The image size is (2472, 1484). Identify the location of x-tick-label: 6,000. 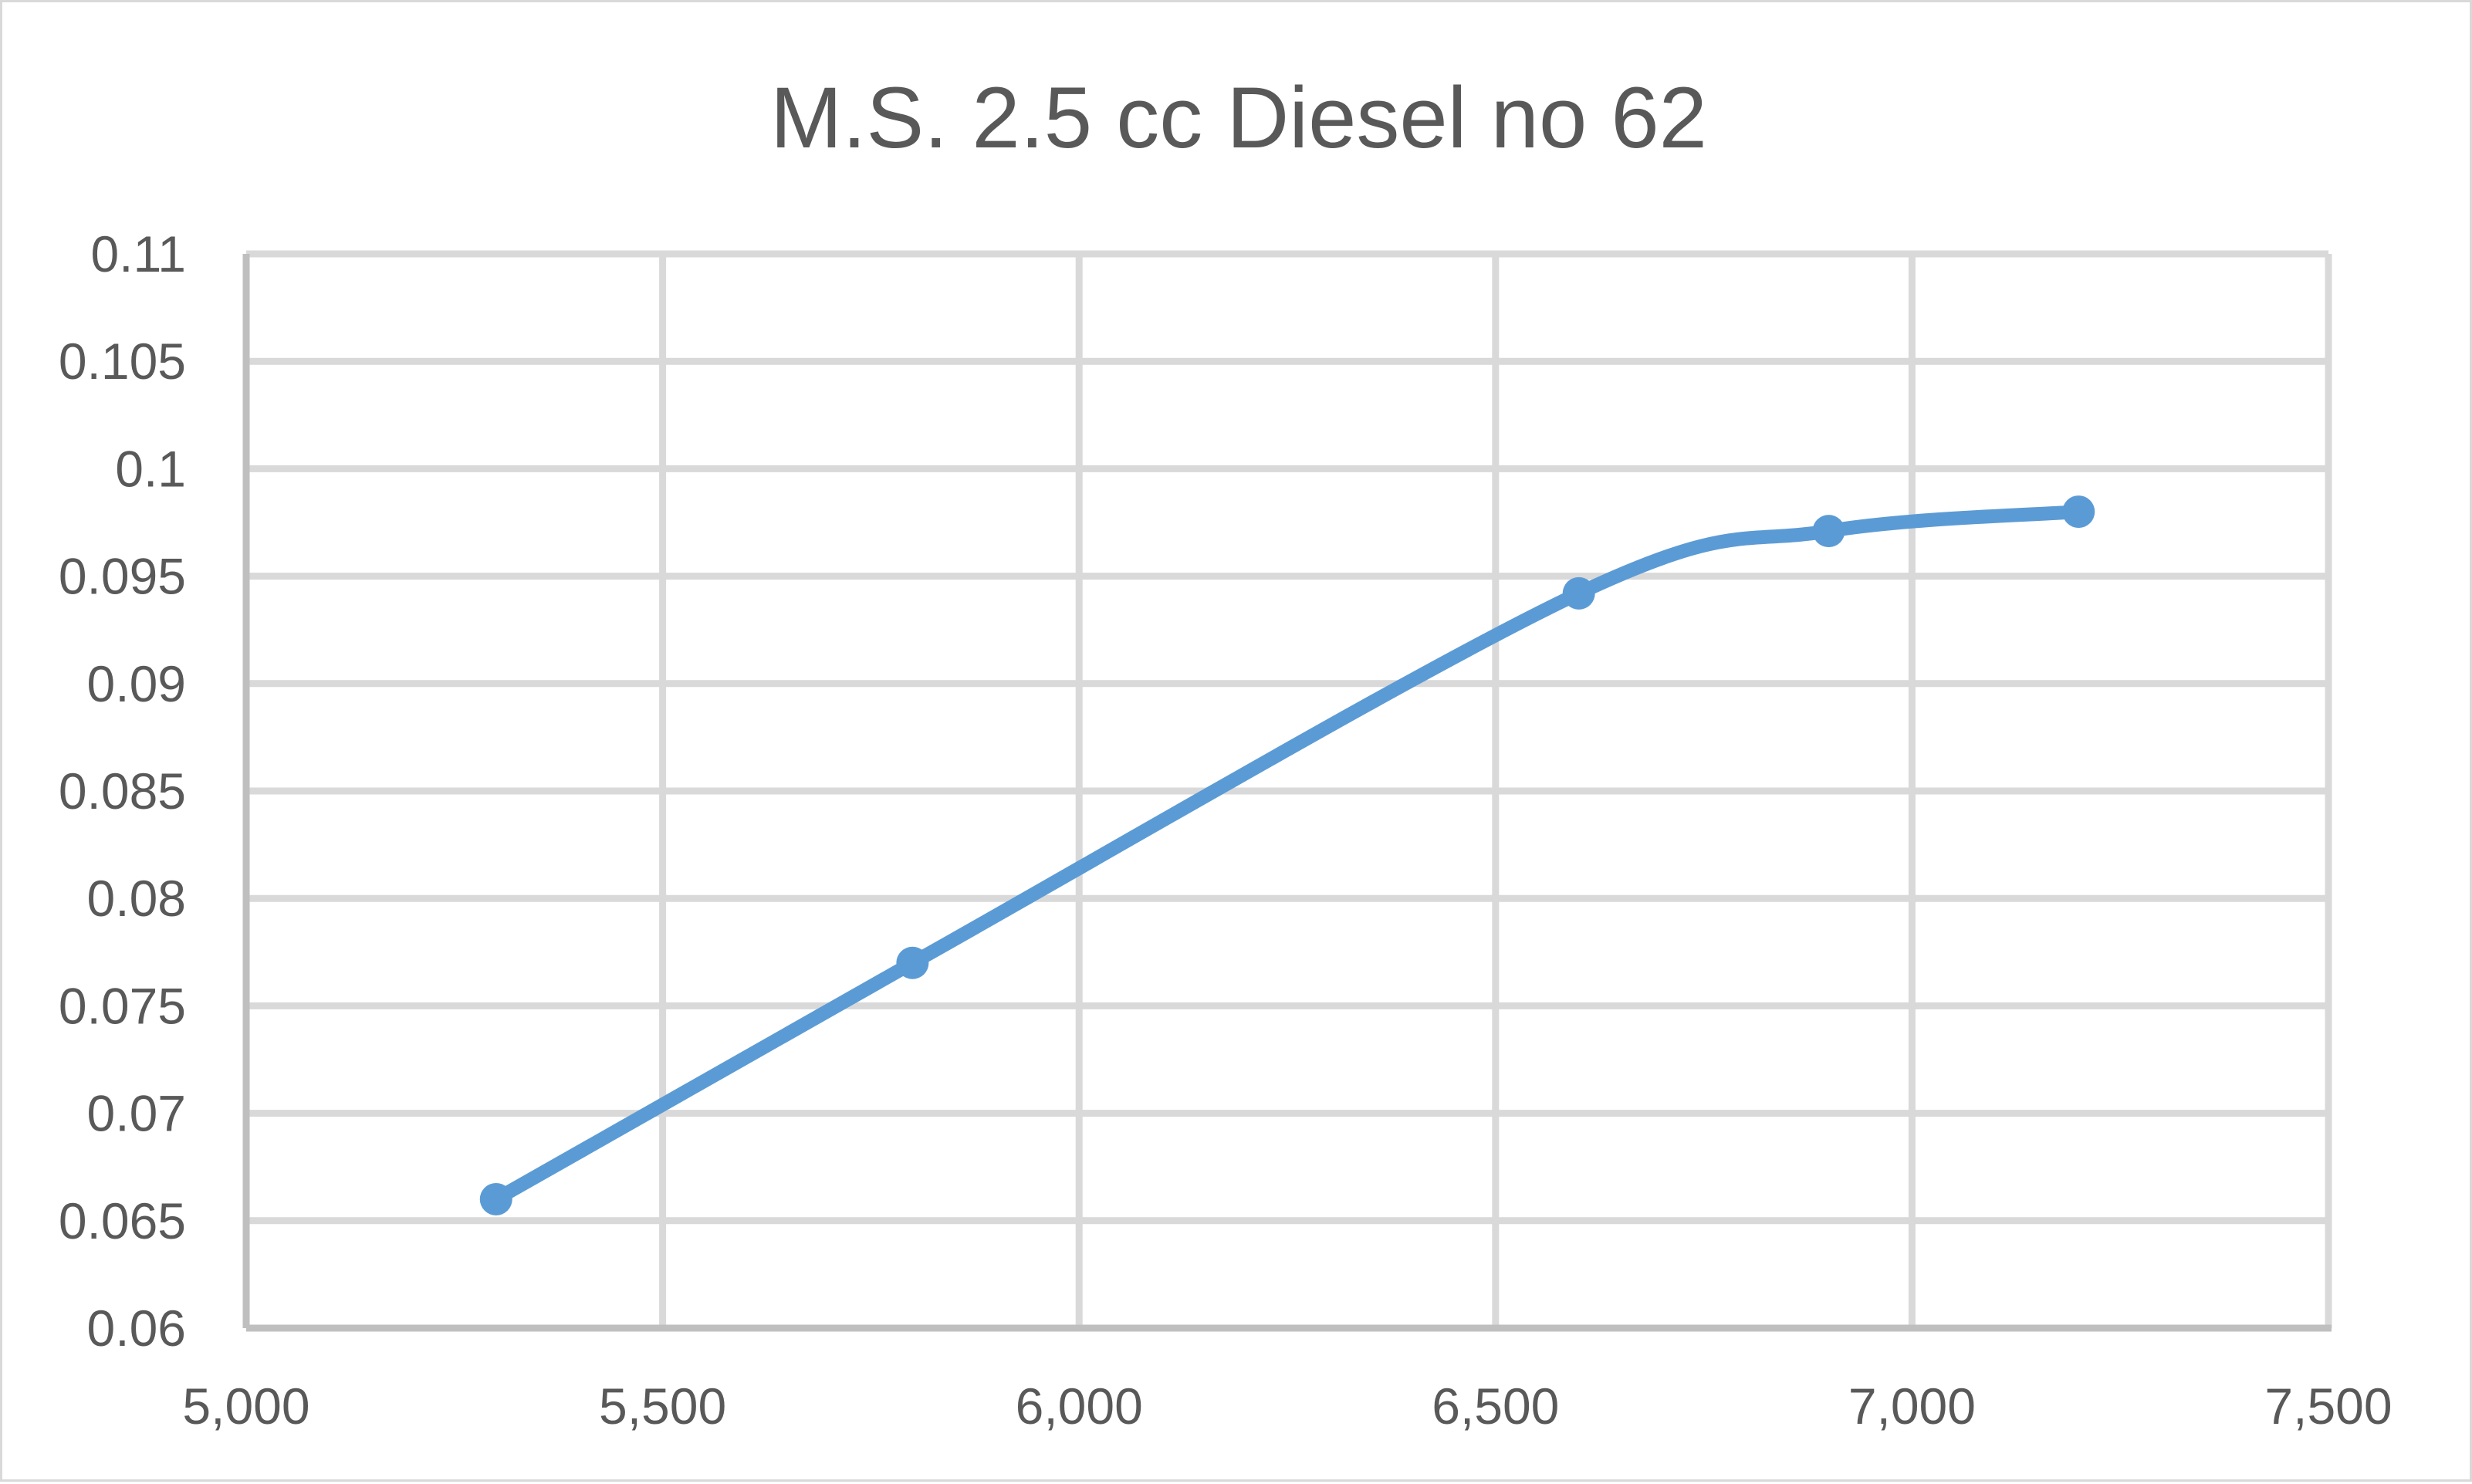
(1080, 1406).